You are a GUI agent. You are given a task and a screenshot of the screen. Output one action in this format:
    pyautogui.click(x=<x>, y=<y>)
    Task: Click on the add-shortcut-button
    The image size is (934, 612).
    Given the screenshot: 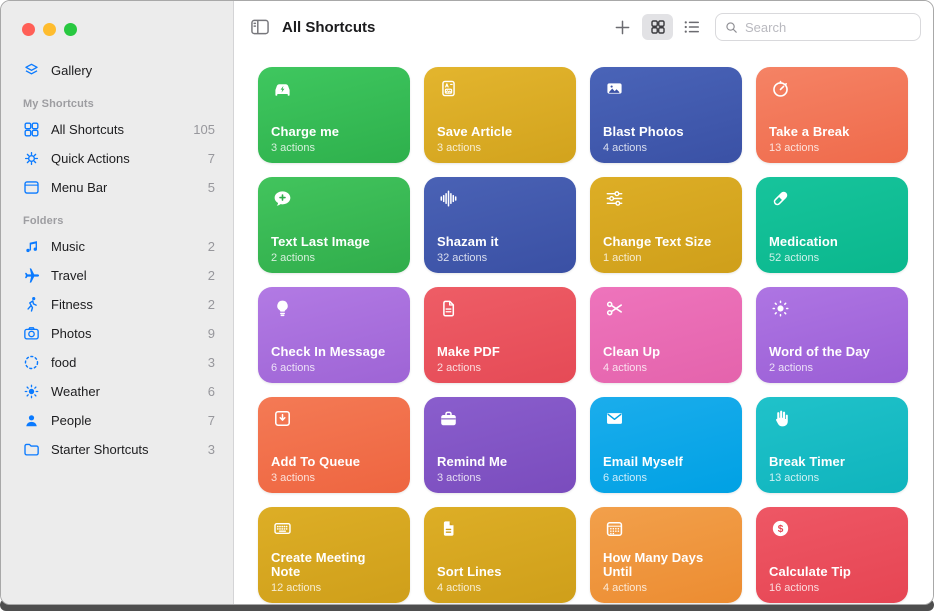 What is the action you would take?
    pyautogui.click(x=622, y=27)
    